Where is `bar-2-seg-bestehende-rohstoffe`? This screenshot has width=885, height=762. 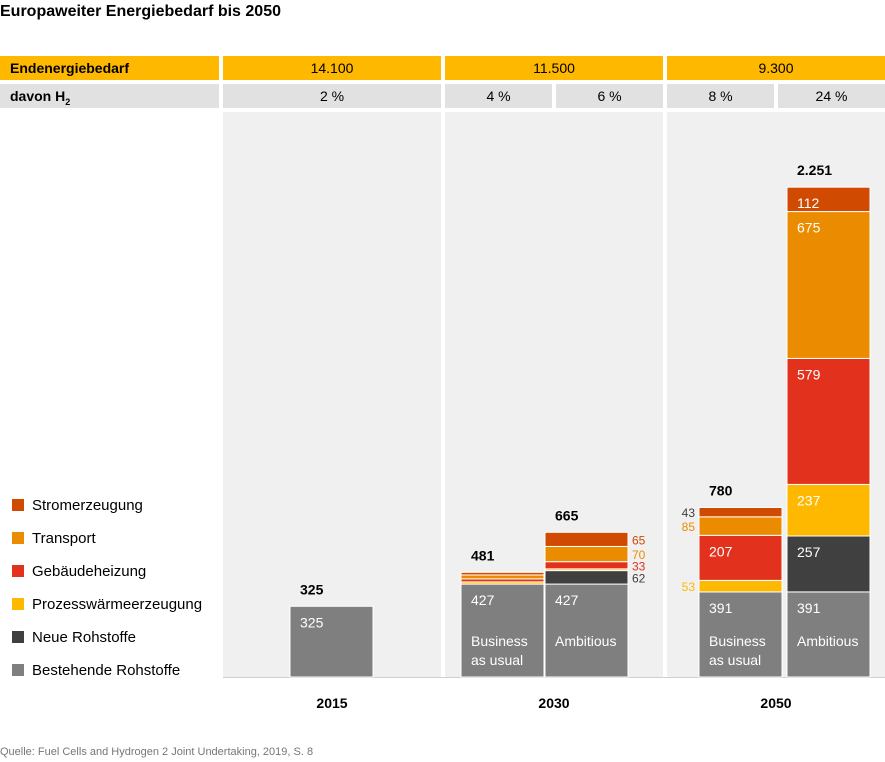 bar-2-seg-bestehende-rohstoffe is located at coordinates (586, 630).